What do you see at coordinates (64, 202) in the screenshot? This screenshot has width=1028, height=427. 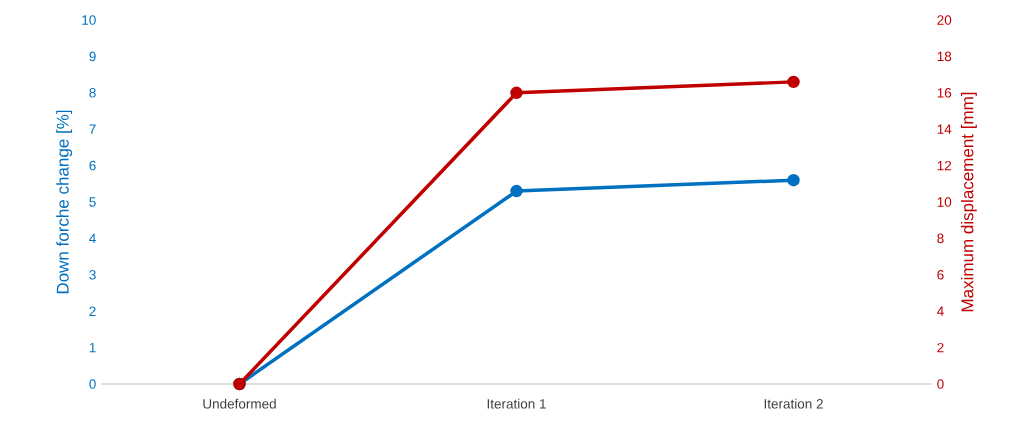 I see `y-axis-title: Down forche change [%]` at bounding box center [64, 202].